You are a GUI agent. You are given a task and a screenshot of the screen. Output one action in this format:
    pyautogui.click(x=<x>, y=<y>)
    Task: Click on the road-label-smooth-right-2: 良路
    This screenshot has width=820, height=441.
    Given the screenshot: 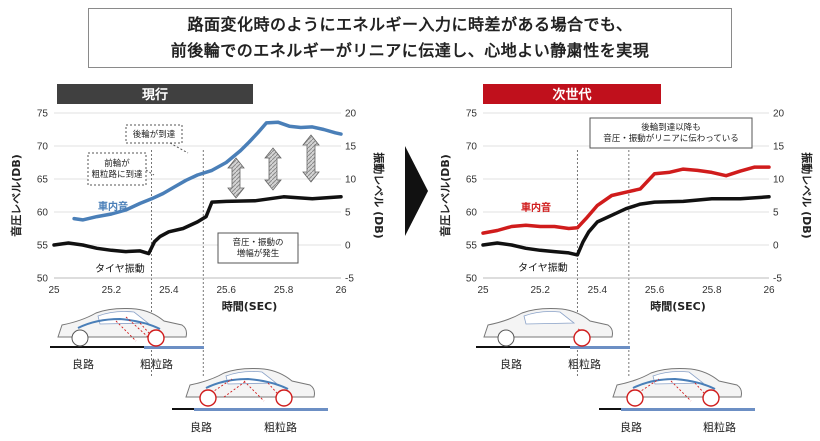 What is the action you would take?
    pyautogui.click(x=631, y=427)
    